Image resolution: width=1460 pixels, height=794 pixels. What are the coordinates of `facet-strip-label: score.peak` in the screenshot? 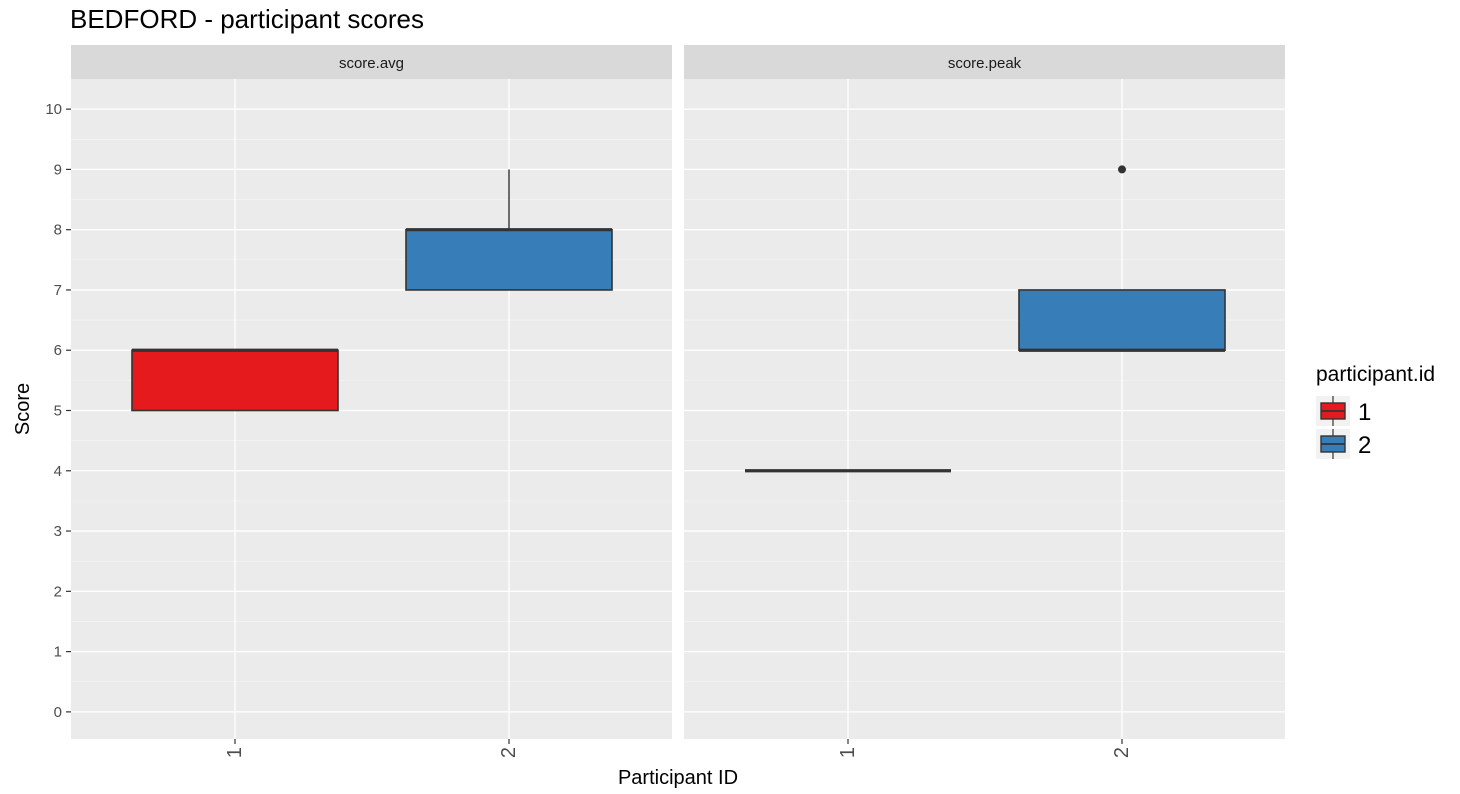 It's located at (985, 63).